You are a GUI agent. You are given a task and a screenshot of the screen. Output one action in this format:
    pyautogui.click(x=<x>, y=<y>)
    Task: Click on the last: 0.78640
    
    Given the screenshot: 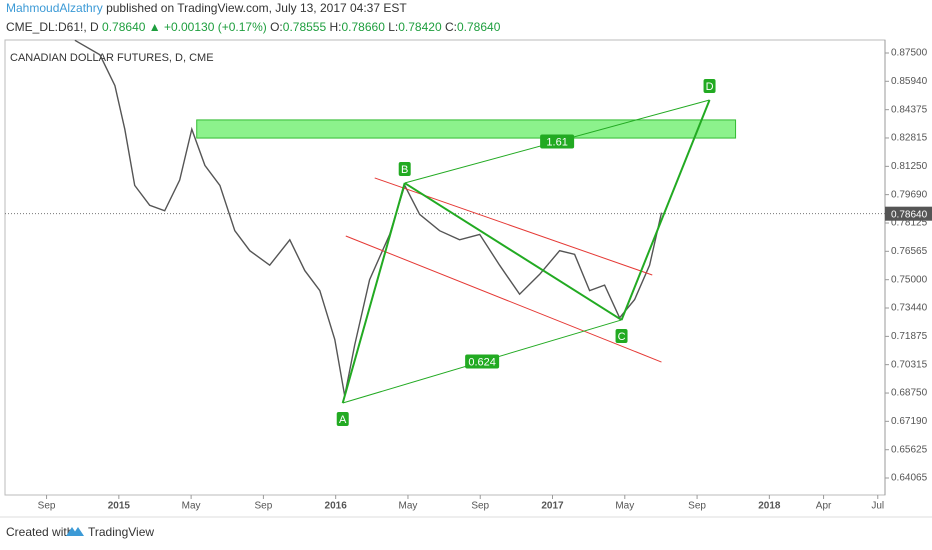 What is the action you would take?
    pyautogui.click(x=124, y=27)
    